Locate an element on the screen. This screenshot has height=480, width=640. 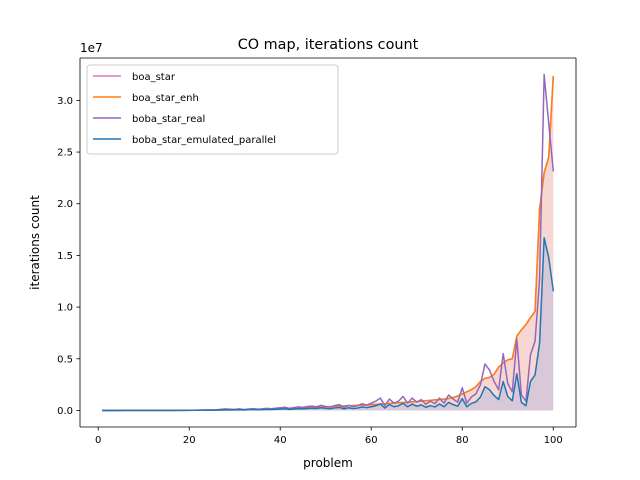
x-axis-label: problem is located at coordinates (328, 463).